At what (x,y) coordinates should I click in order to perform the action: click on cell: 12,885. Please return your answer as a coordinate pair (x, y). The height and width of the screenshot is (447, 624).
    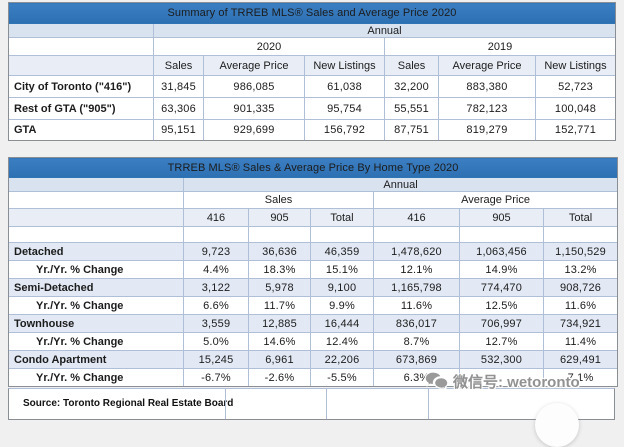
    Looking at the image, I should click on (279, 323).